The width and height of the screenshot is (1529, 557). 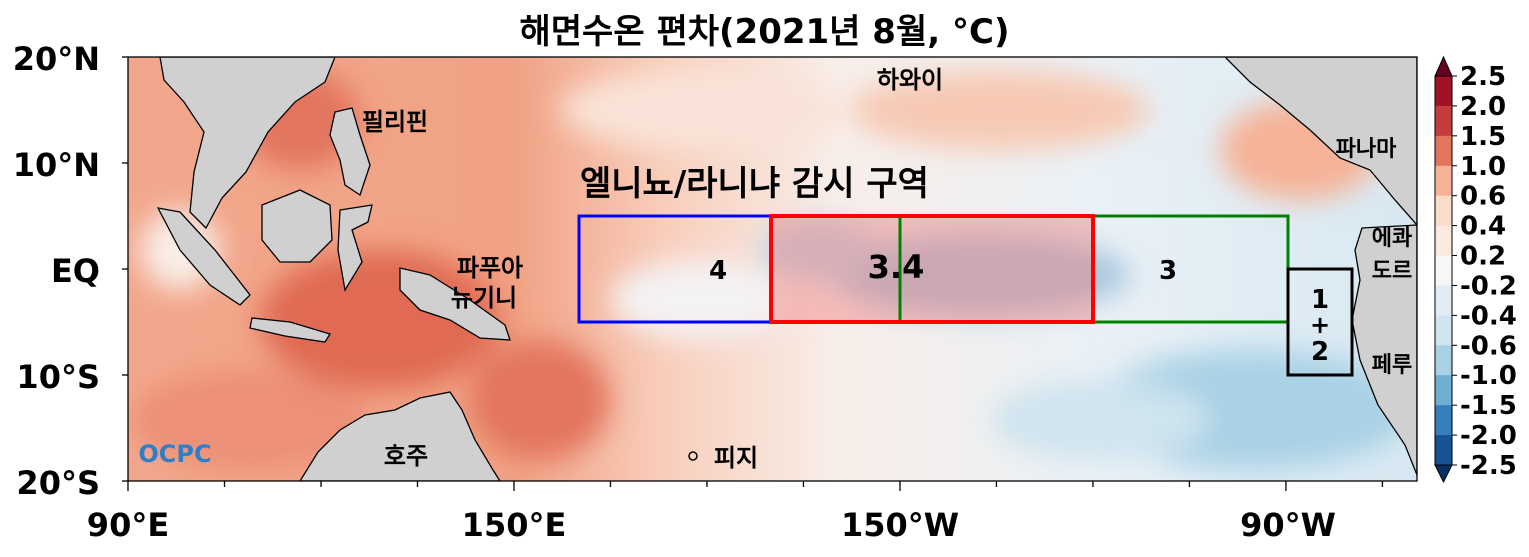 What do you see at coordinates (1443, 474) in the screenshot?
I see `colorbar-extend-low` at bounding box center [1443, 474].